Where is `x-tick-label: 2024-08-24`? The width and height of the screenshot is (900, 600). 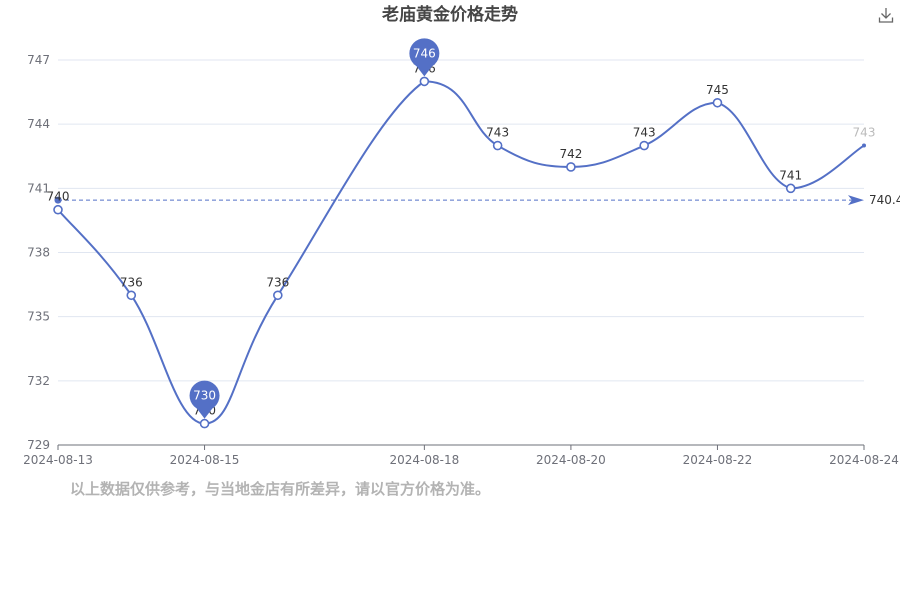
x-tick-label: 2024-08-24 is located at coordinates (864, 460).